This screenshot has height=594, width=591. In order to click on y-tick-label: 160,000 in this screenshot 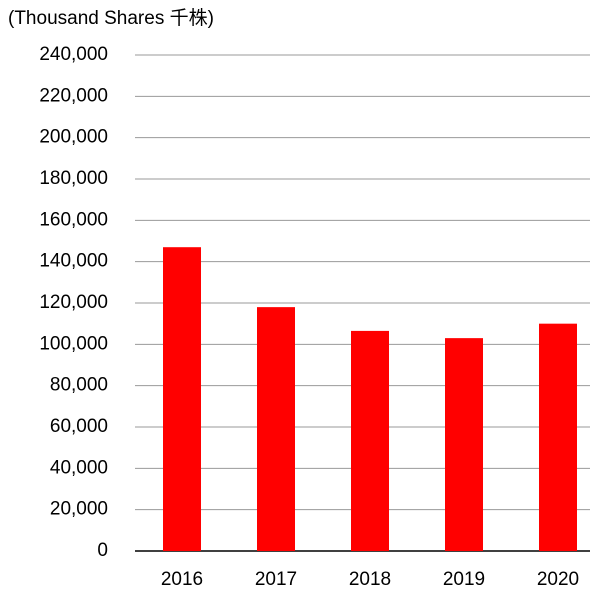, I will do `click(73, 219)`.